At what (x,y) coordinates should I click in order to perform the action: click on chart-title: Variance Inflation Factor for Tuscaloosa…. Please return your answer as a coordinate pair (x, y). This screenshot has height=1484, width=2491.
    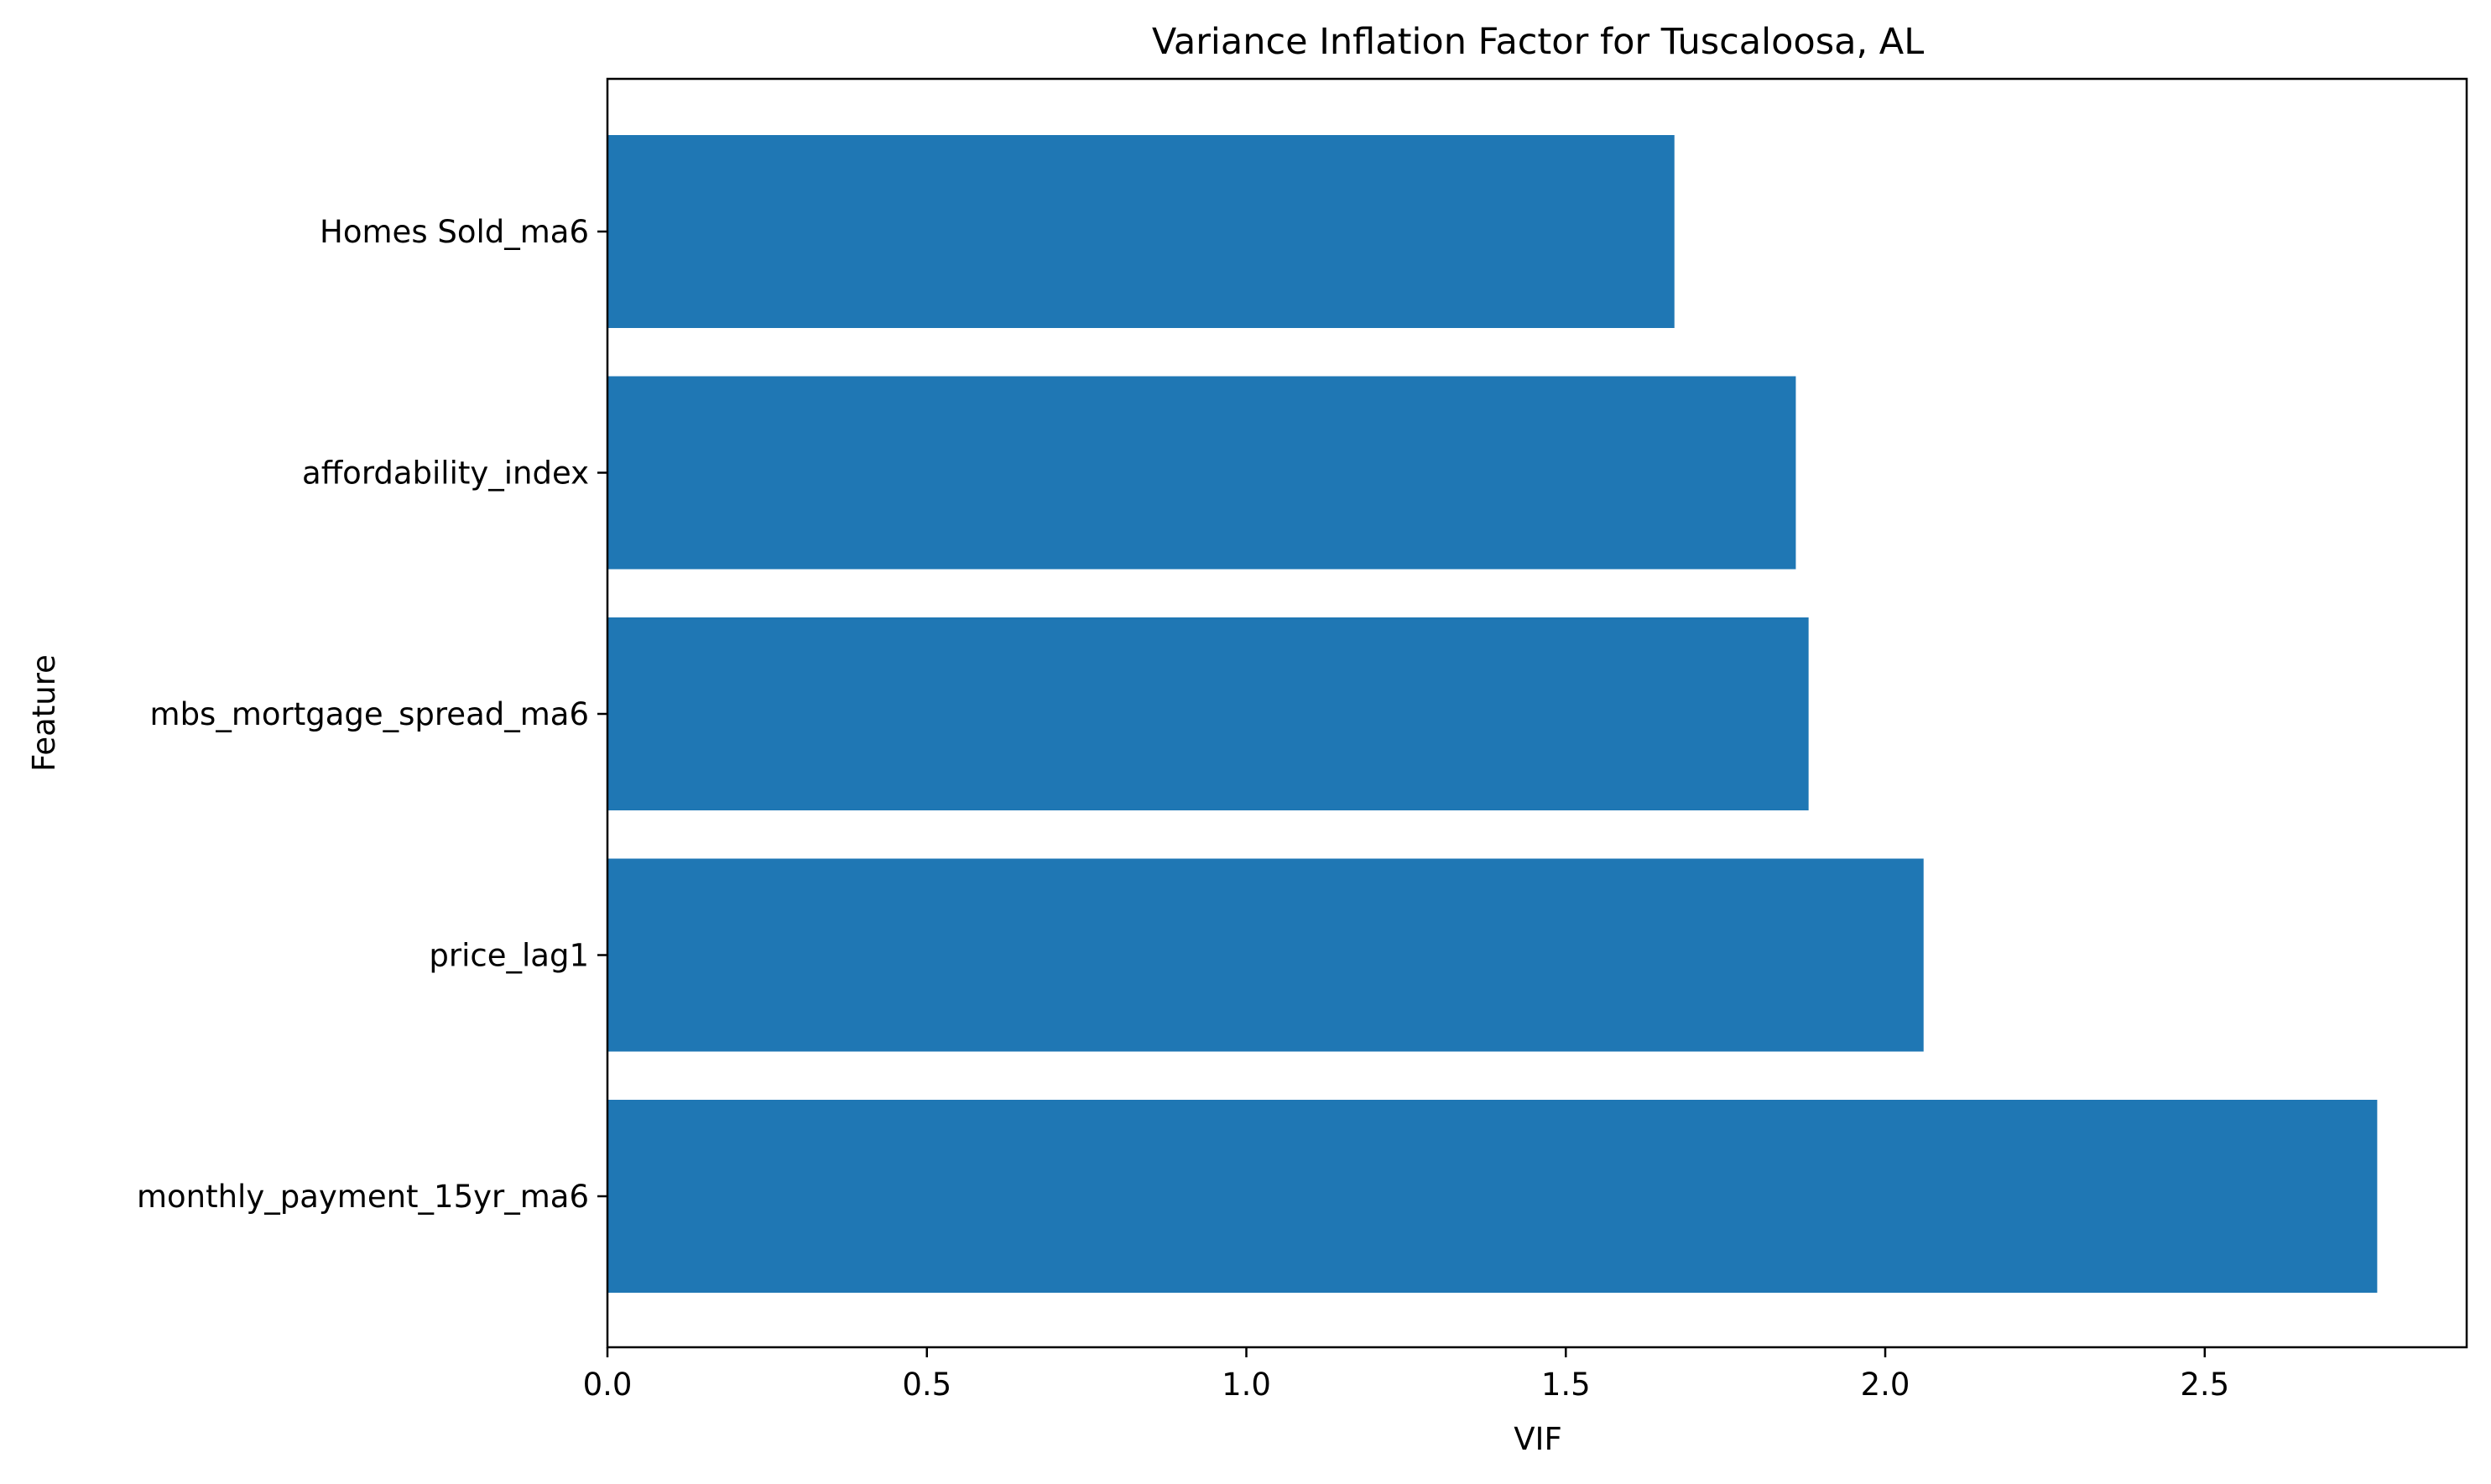
    Looking at the image, I should click on (1538, 42).